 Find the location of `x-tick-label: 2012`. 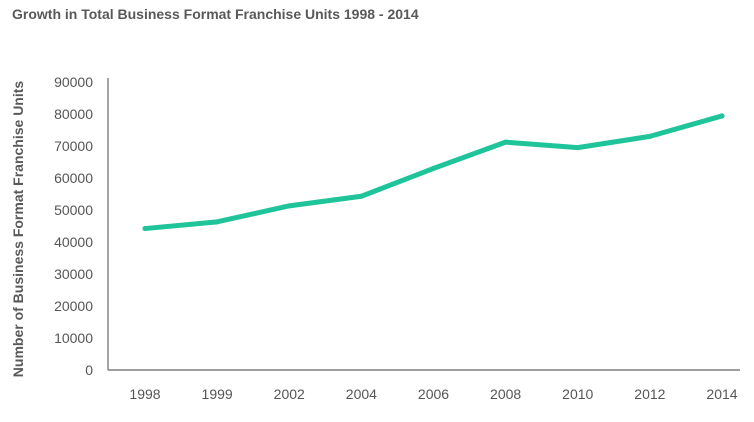

x-tick-label: 2012 is located at coordinates (649, 394).